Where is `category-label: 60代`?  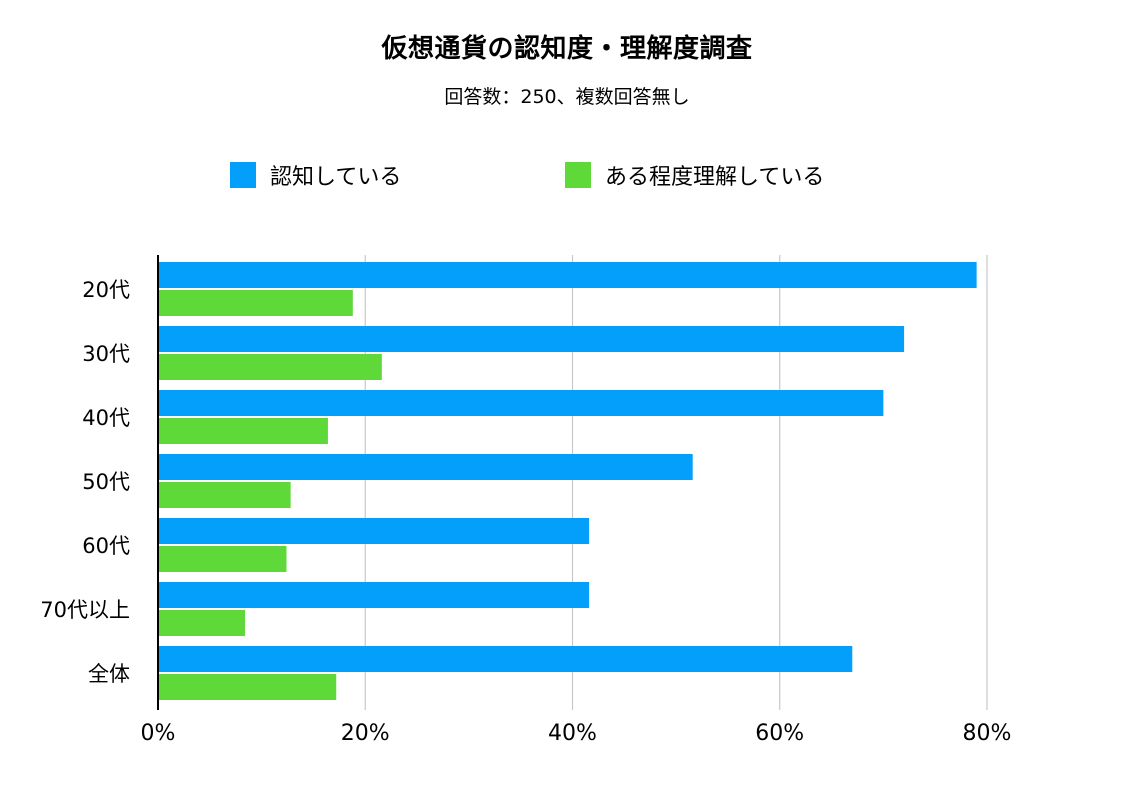 category-label: 60代 is located at coordinates (106, 546).